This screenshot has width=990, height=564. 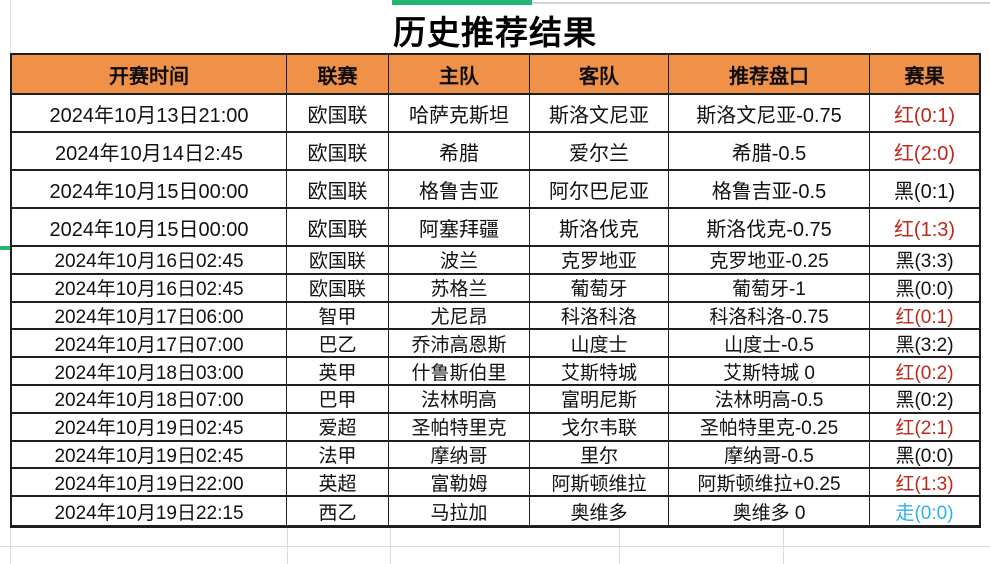 I want to click on cell-result: 走(0:0), so click(x=924, y=513).